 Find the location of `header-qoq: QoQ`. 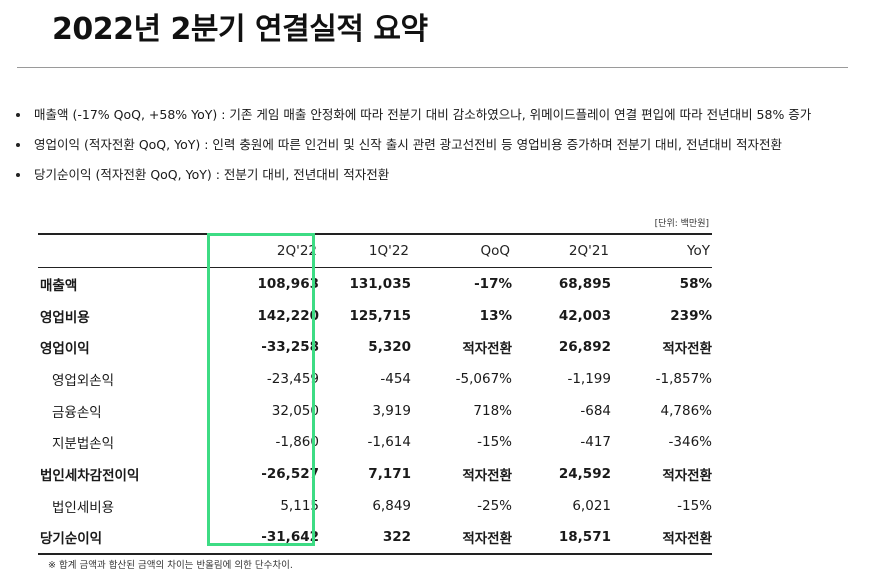

header-qoq: QoQ is located at coordinates (461, 250).